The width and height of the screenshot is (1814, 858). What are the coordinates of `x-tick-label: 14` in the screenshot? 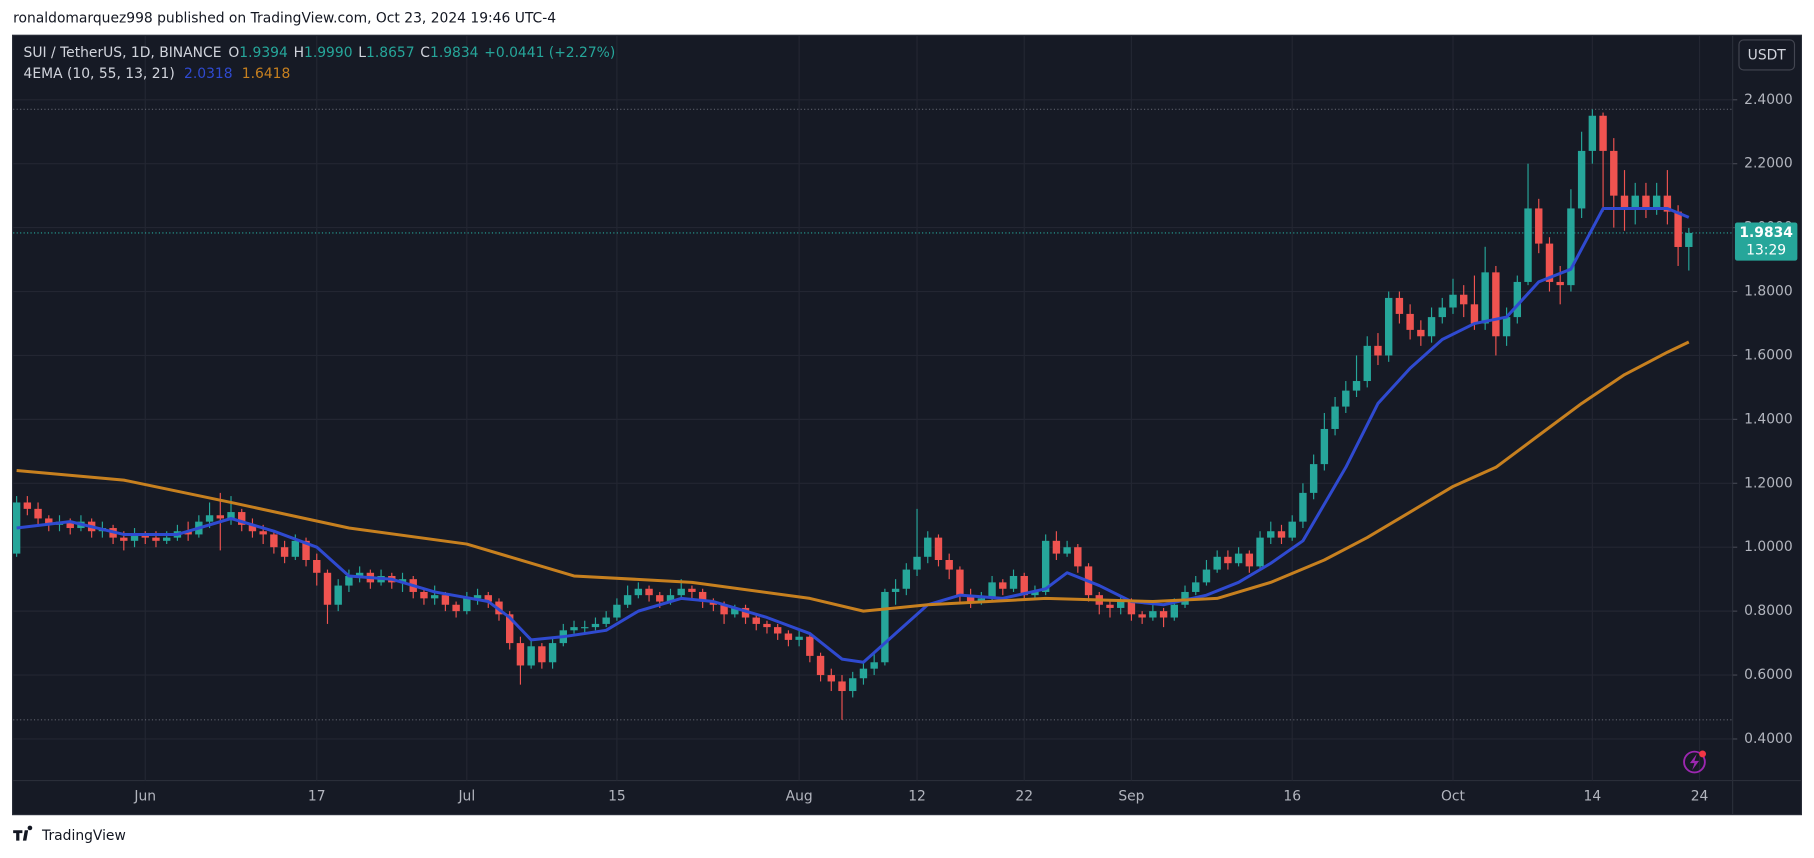 It's located at (1593, 797).